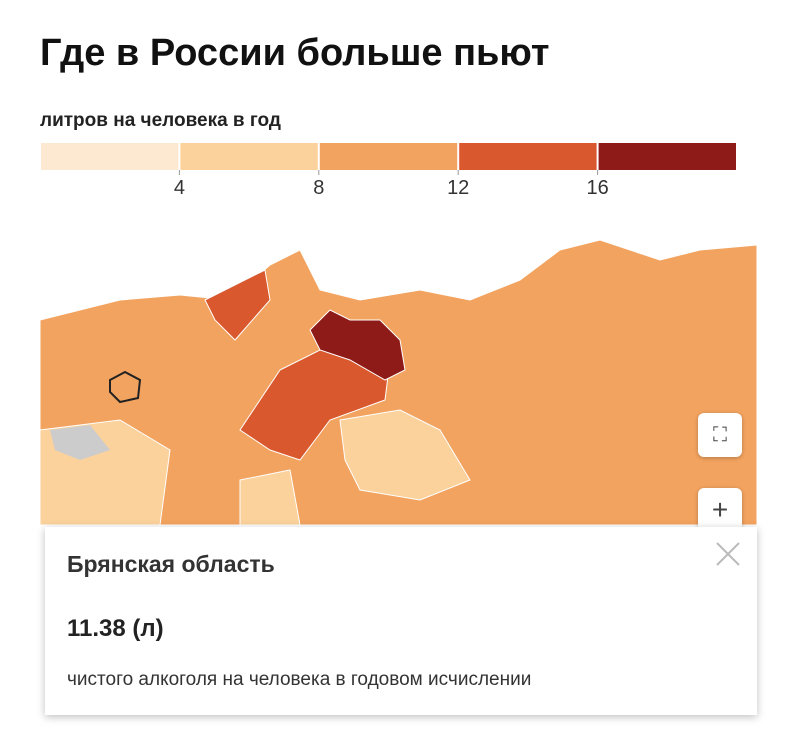 This screenshot has height=730, width=800. What do you see at coordinates (80, 442) in the screenshot?
I see `region-no-data` at bounding box center [80, 442].